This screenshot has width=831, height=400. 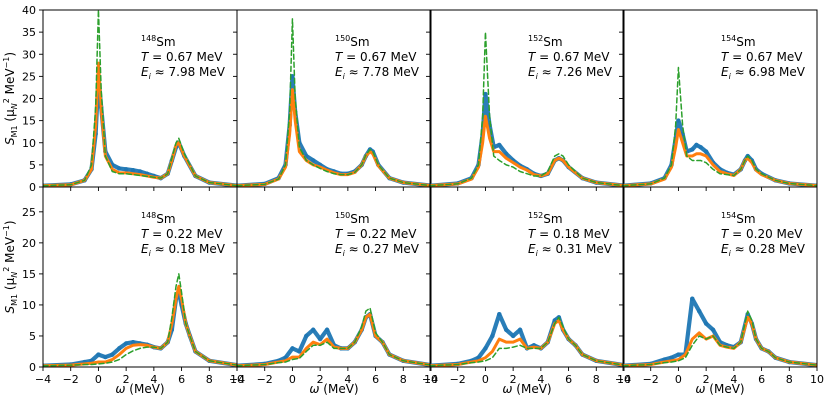 I want to click on y-tick-label: 25, so click(x=29, y=76).